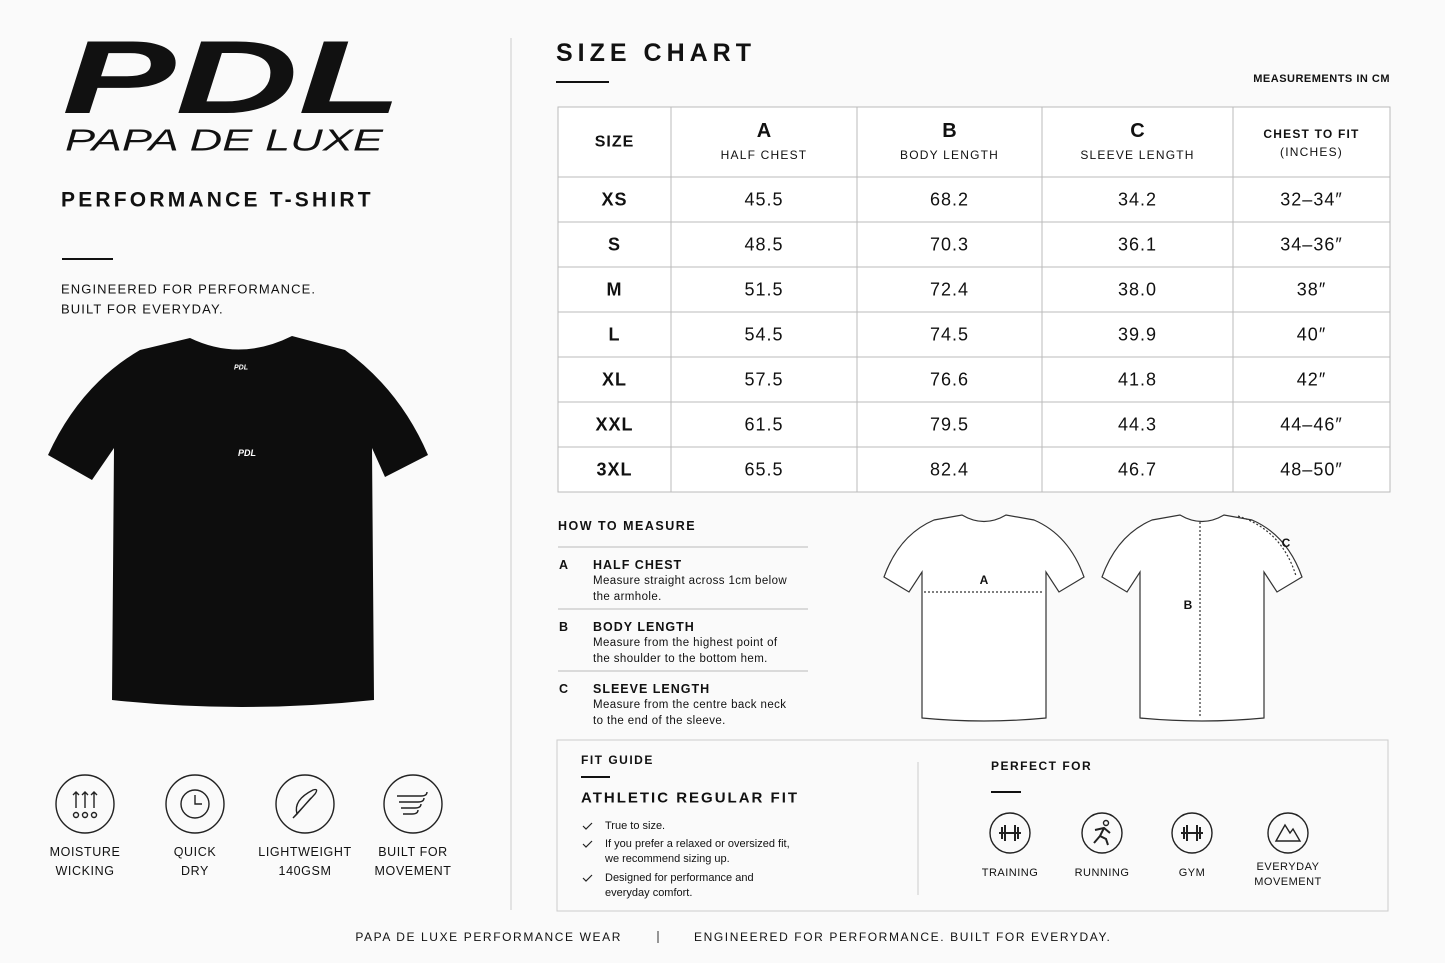 Image resolution: width=1445 pixels, height=963 pixels. What do you see at coordinates (949, 335) in the screenshot?
I see `cell: 74.5` at bounding box center [949, 335].